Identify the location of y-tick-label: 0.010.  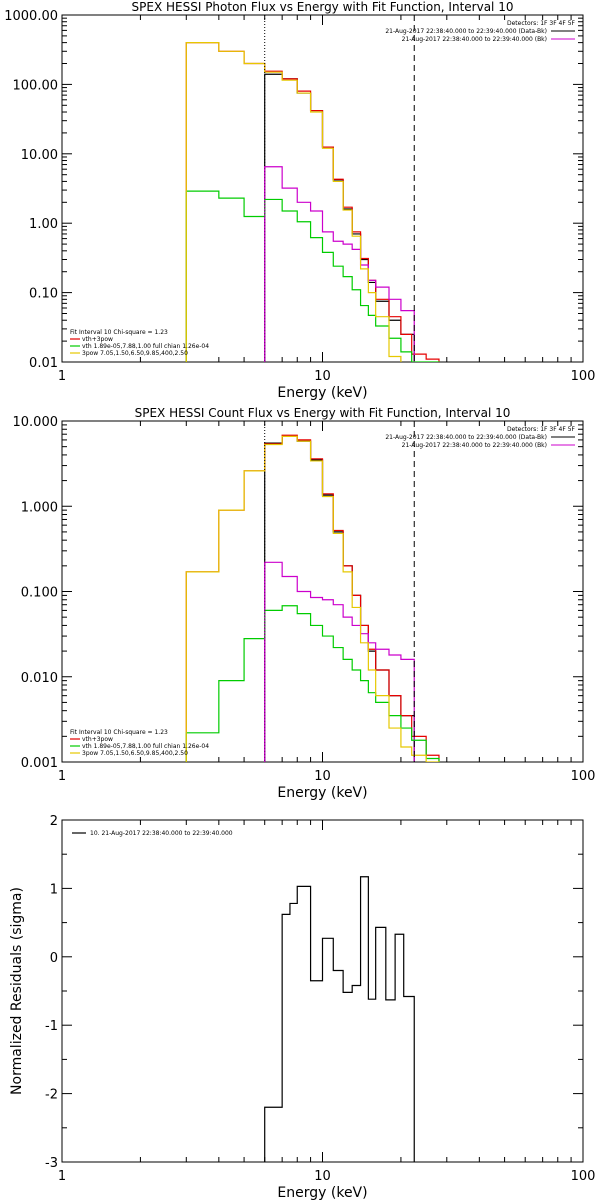
(39, 678).